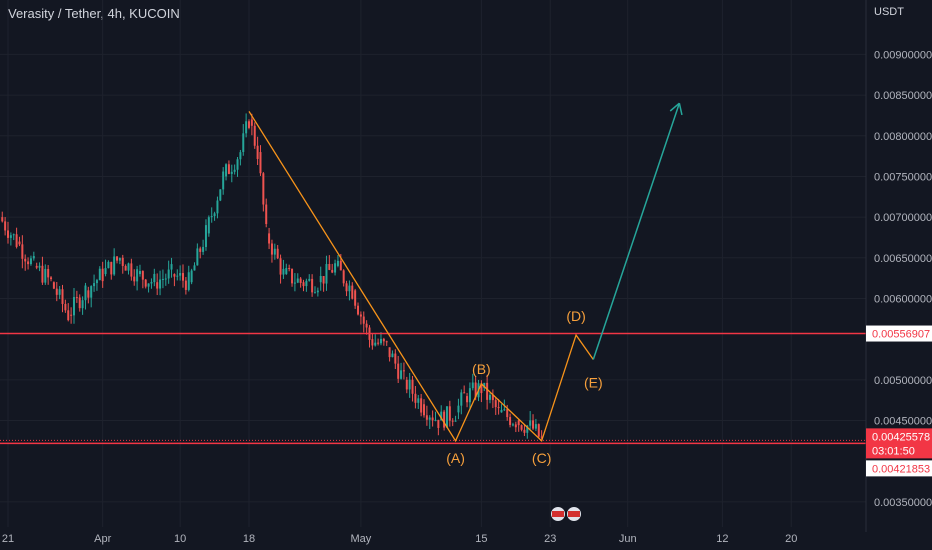  Describe the element at coordinates (628, 539) in the screenshot. I see `x-tick-label: Jun` at that location.